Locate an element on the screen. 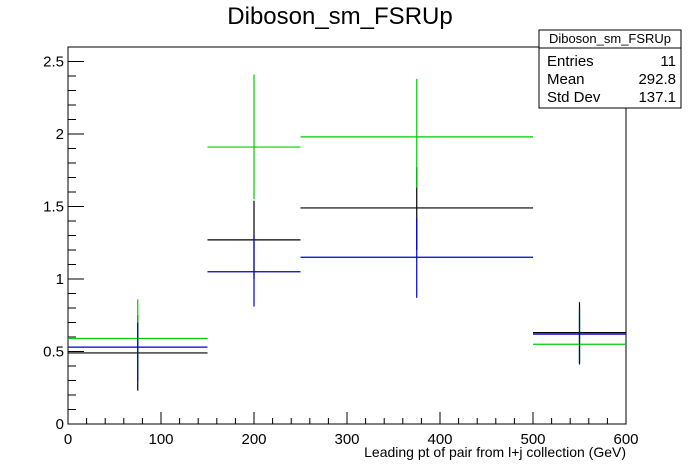 Image resolution: width=696 pixels, height=472 pixels. y-tick-label: 2 is located at coordinates (60, 134).